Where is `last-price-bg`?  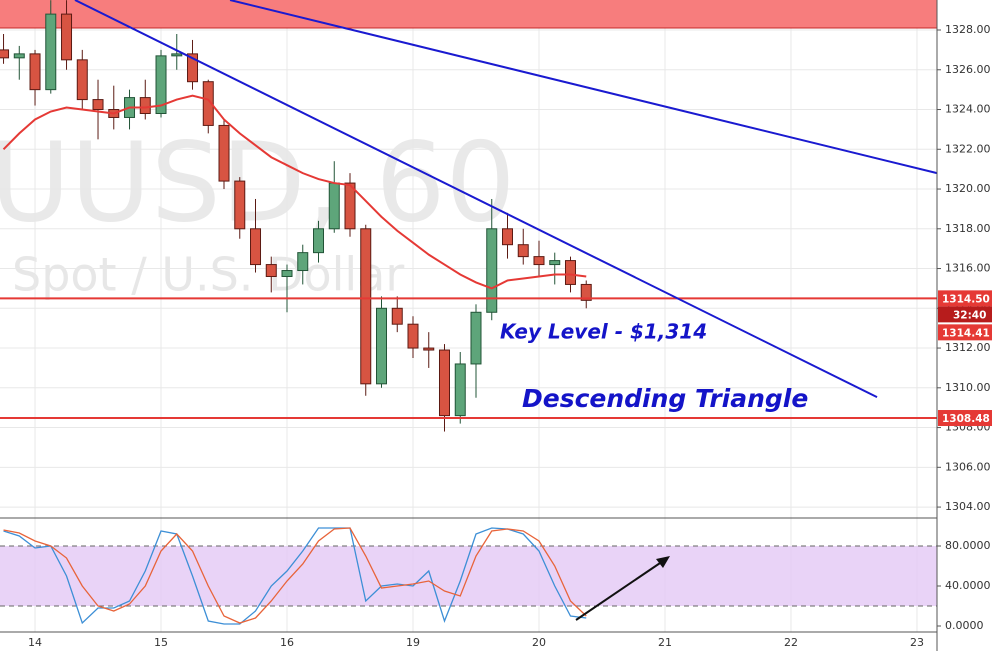
last-price-bg is located at coordinates (965, 332).